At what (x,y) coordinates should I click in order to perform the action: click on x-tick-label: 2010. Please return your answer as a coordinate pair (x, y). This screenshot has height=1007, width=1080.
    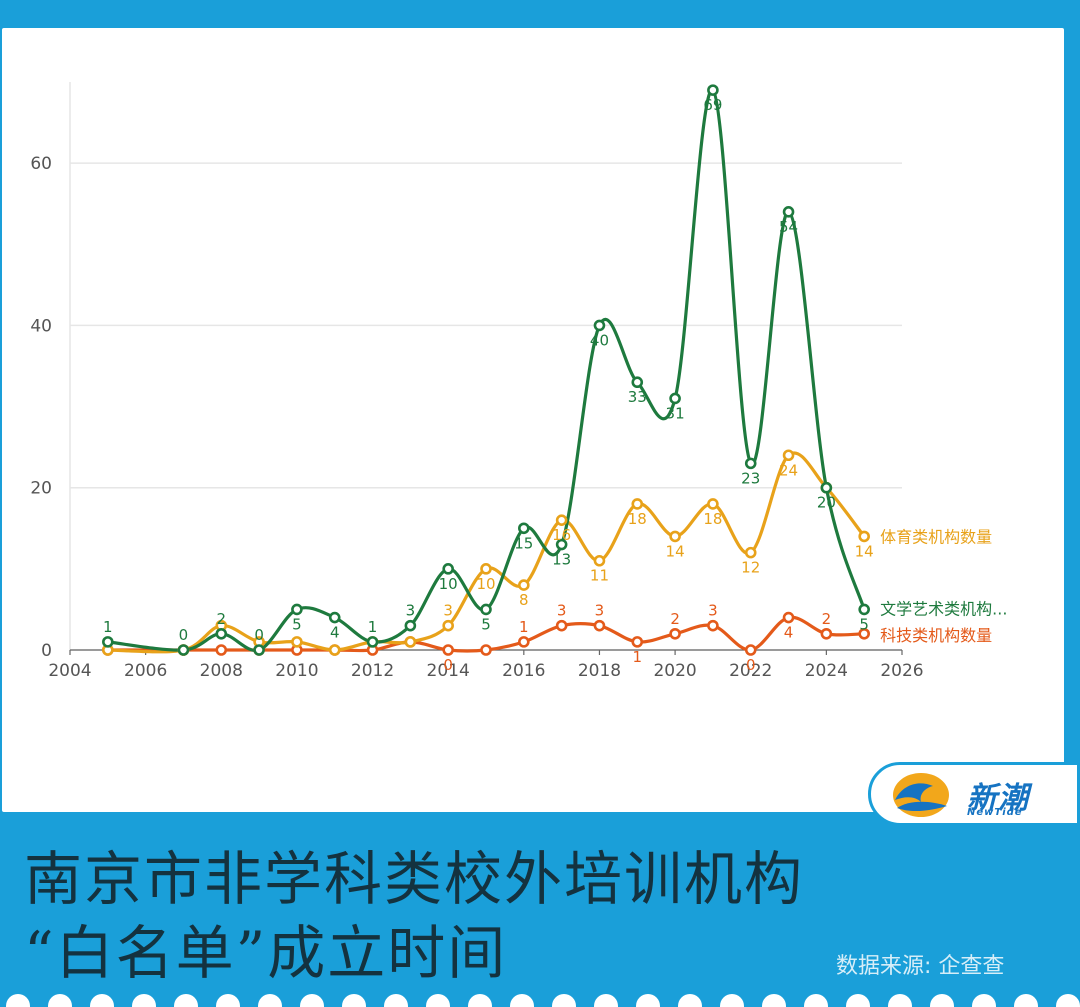
    Looking at the image, I should click on (296, 671).